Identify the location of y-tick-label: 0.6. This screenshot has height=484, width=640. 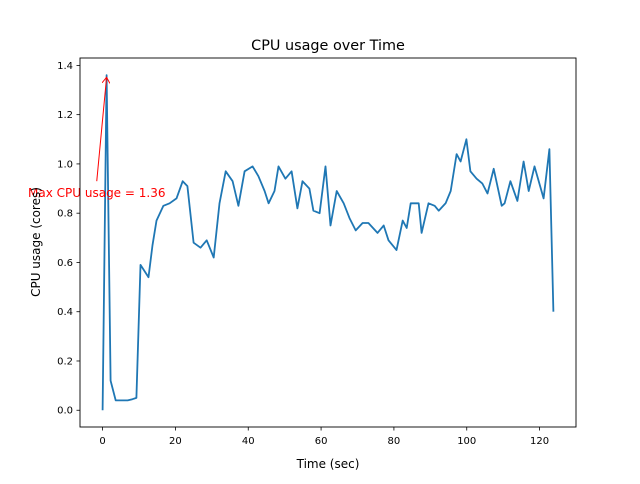
(65, 263).